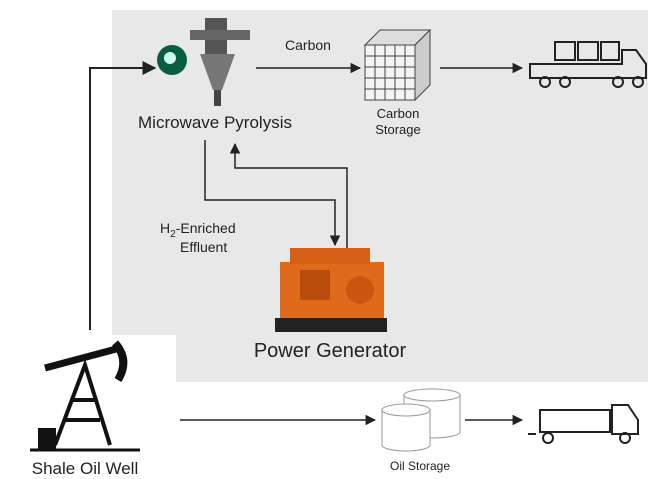 The width and height of the screenshot is (648, 479). What do you see at coordinates (308, 45) in the screenshot?
I see `carbon-label: Carbon` at bounding box center [308, 45].